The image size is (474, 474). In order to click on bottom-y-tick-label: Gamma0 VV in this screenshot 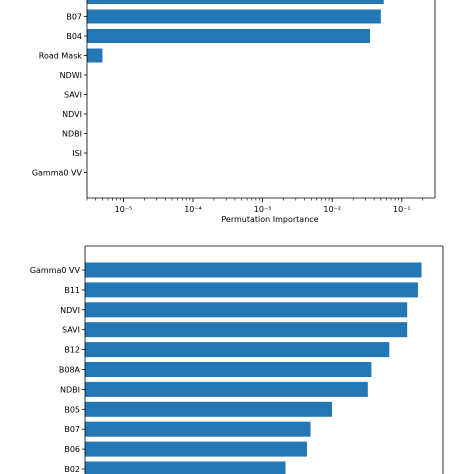, I will do `click(55, 270)`.